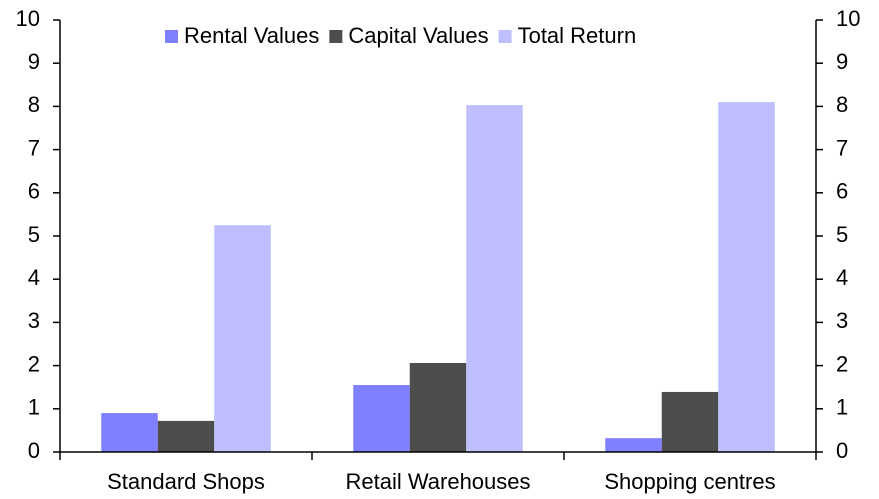  Describe the element at coordinates (842, 277) in the screenshot. I see `y2-tick-label: 4` at that location.